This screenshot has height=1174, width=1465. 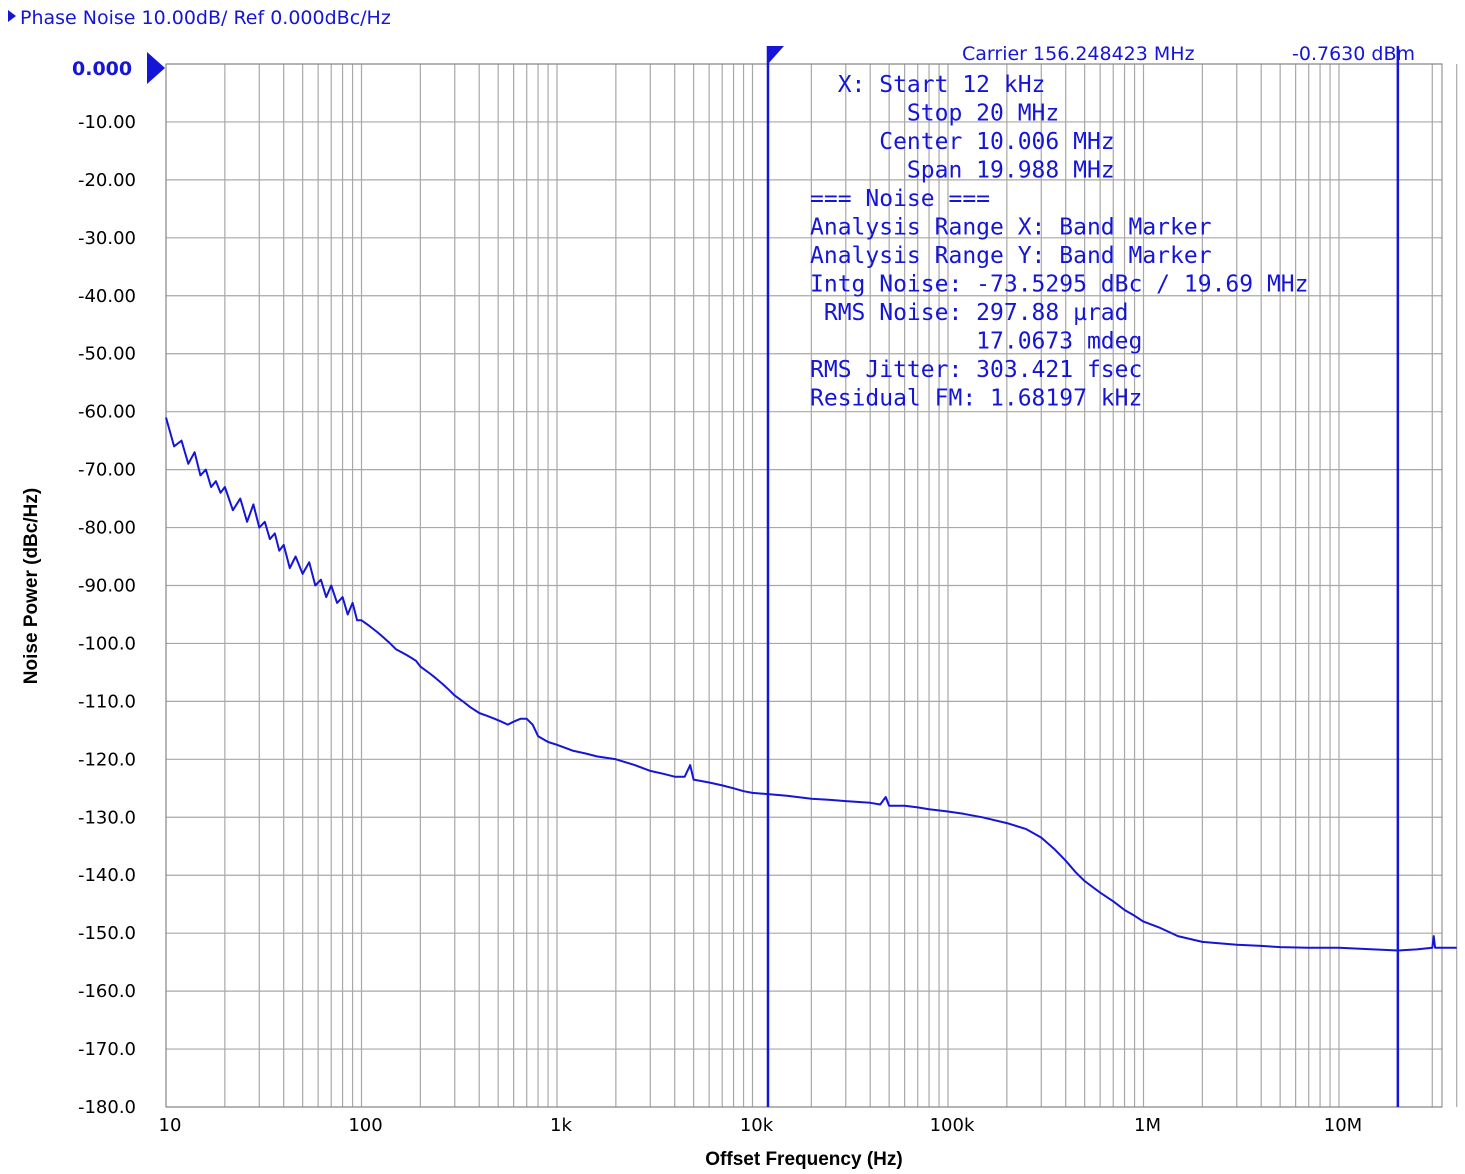 I want to click on info-line: 17.0673 mdeg, so click(x=976, y=342).